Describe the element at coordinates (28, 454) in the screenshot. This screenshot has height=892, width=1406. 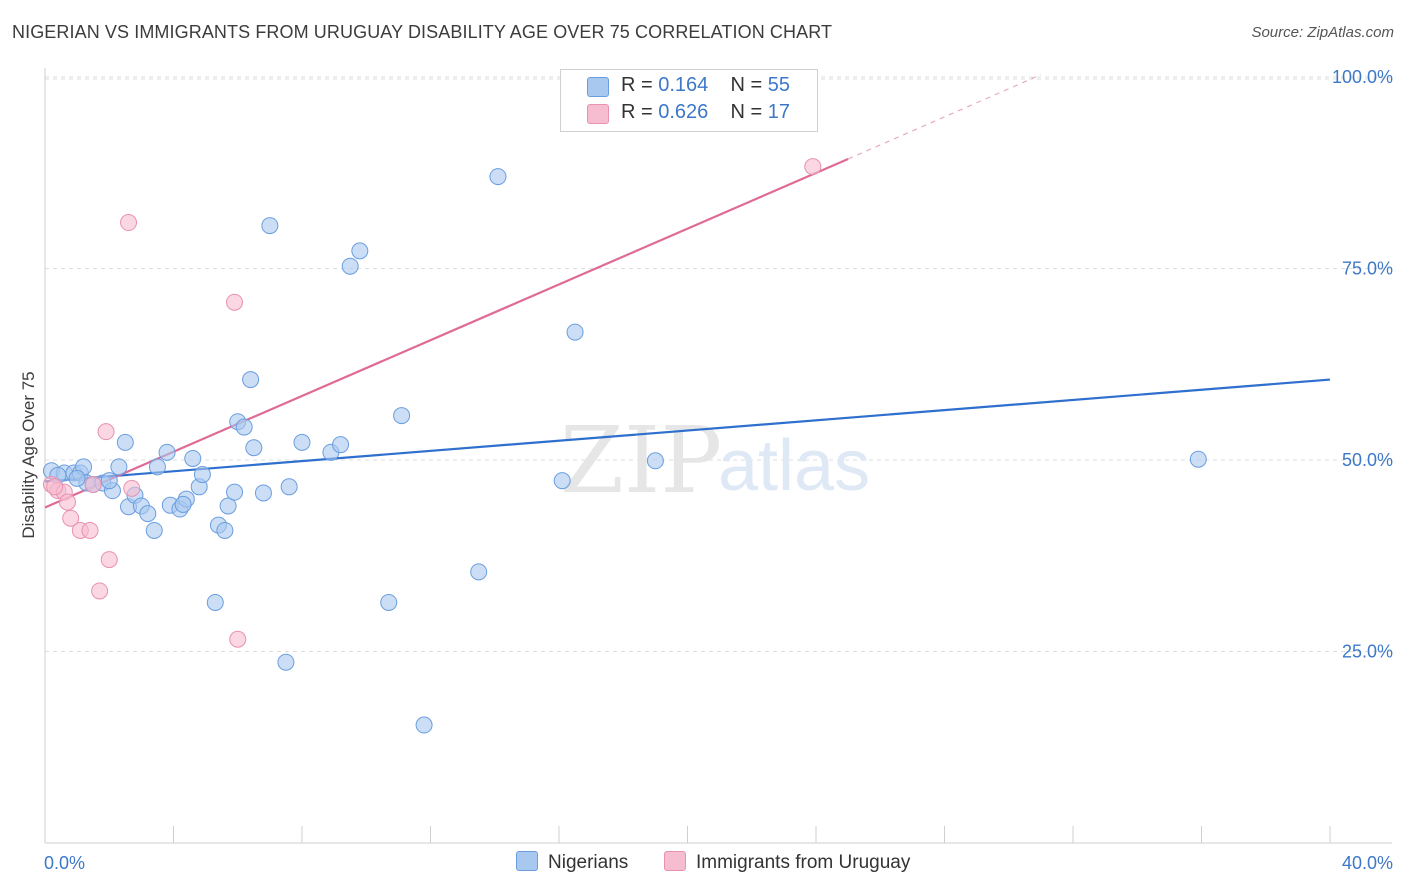
I see `y-axis-title: Disability Age Over 75` at that location.